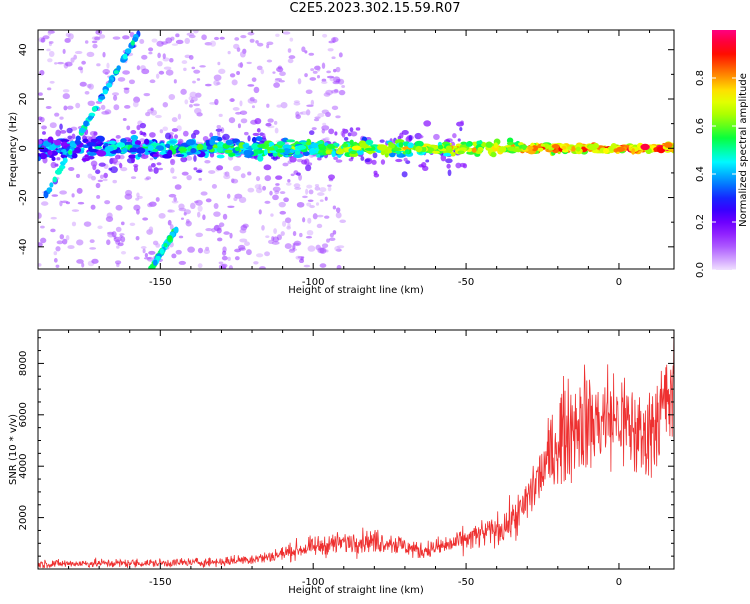 The height and width of the screenshot is (604, 750). I want to click on y-tick-label: -40, so click(23, 247).